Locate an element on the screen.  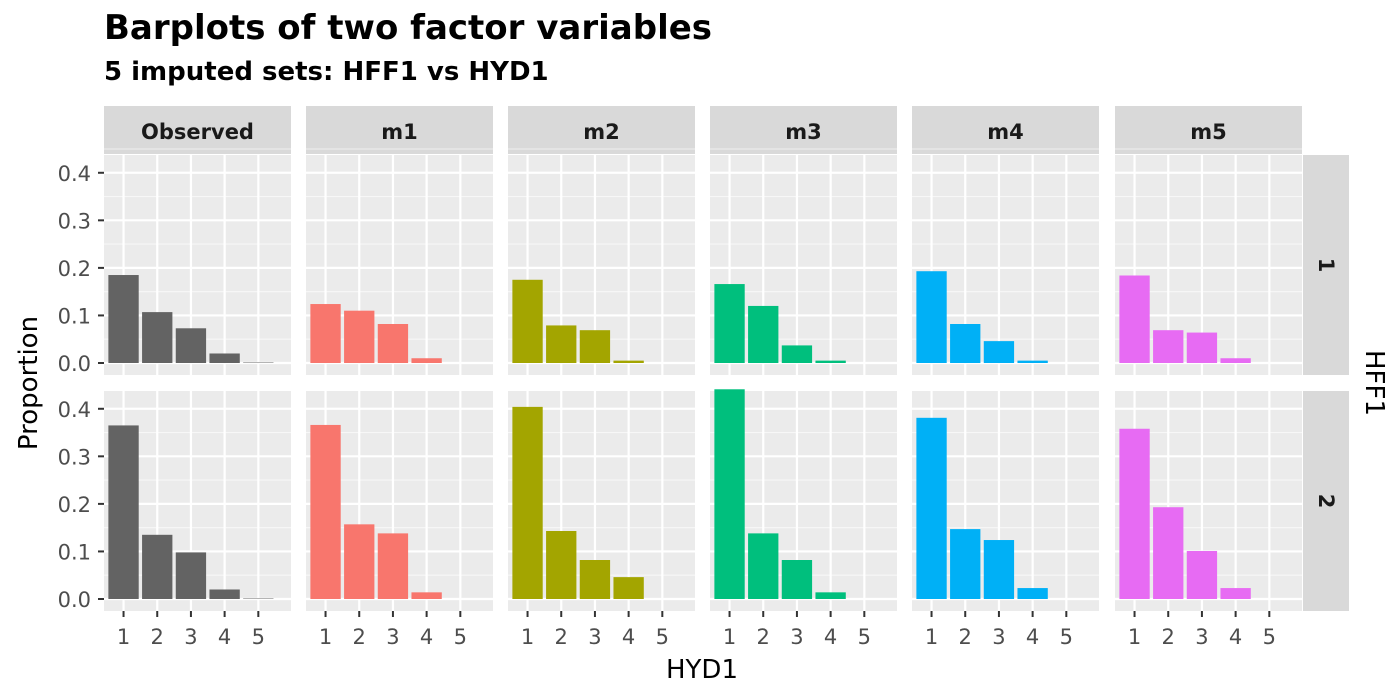
x-axis-title: HYD1 is located at coordinates (702, 670).